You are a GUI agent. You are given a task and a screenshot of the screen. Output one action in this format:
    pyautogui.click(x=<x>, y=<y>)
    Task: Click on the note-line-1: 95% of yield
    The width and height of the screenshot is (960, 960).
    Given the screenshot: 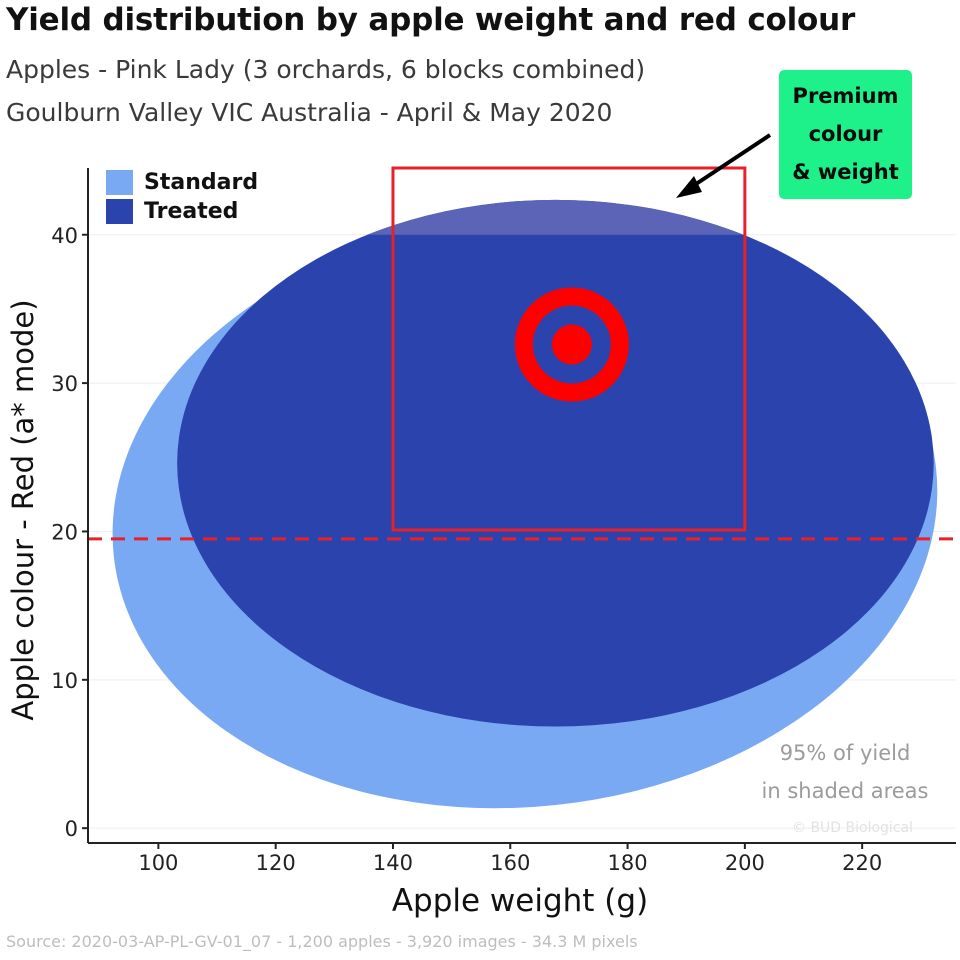 What is the action you would take?
    pyautogui.click(x=845, y=753)
    